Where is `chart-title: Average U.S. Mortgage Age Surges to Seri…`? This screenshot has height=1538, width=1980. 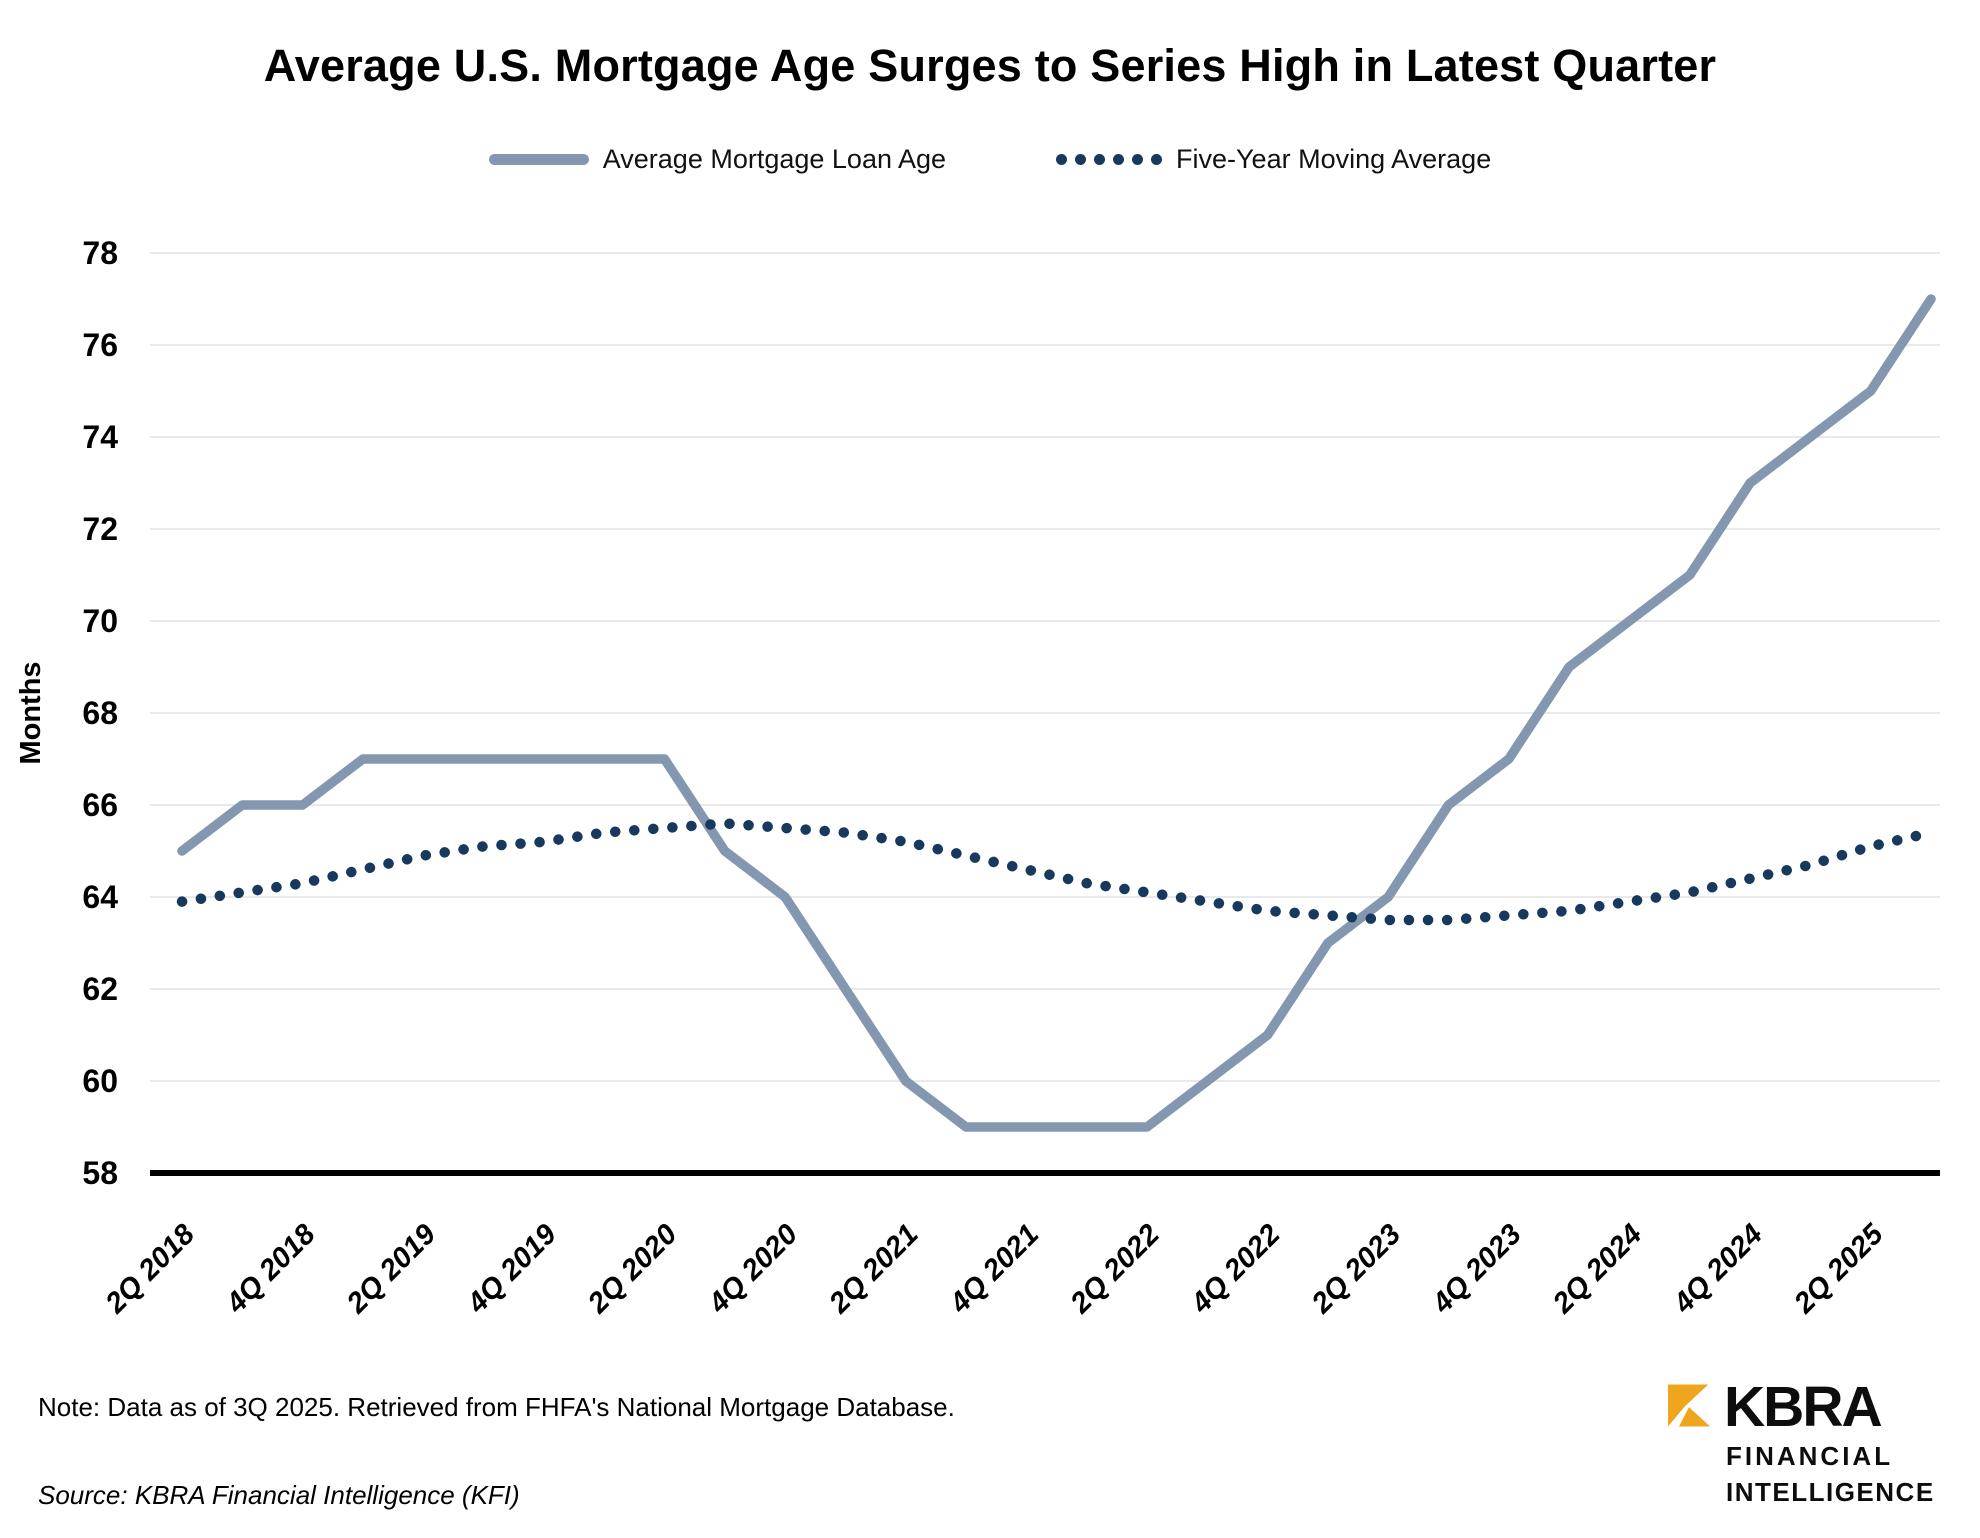
chart-title: Average U.S. Mortgage Age Surges to Seri… is located at coordinates (990, 65).